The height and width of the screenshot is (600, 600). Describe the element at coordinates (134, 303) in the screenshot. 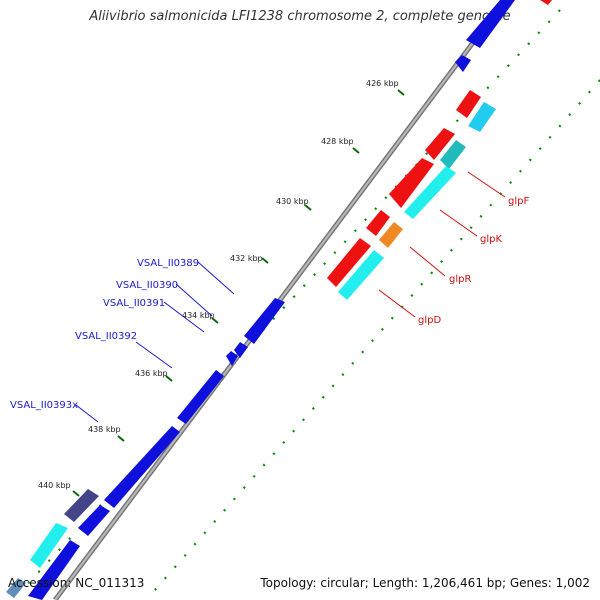

I see `gene-label-left: VSAL_II0391` at that location.